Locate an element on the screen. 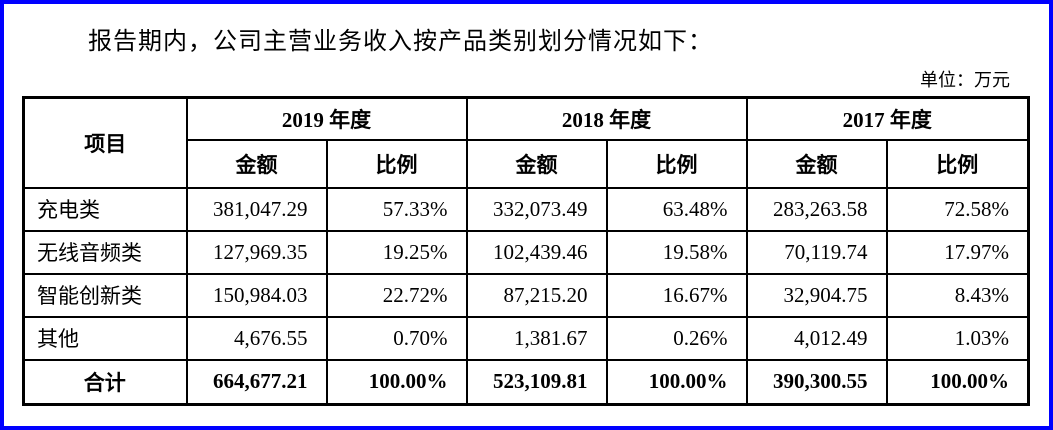 The width and height of the screenshot is (1053, 430). cell-2017-amount: 70,119.74 is located at coordinates (816, 252).